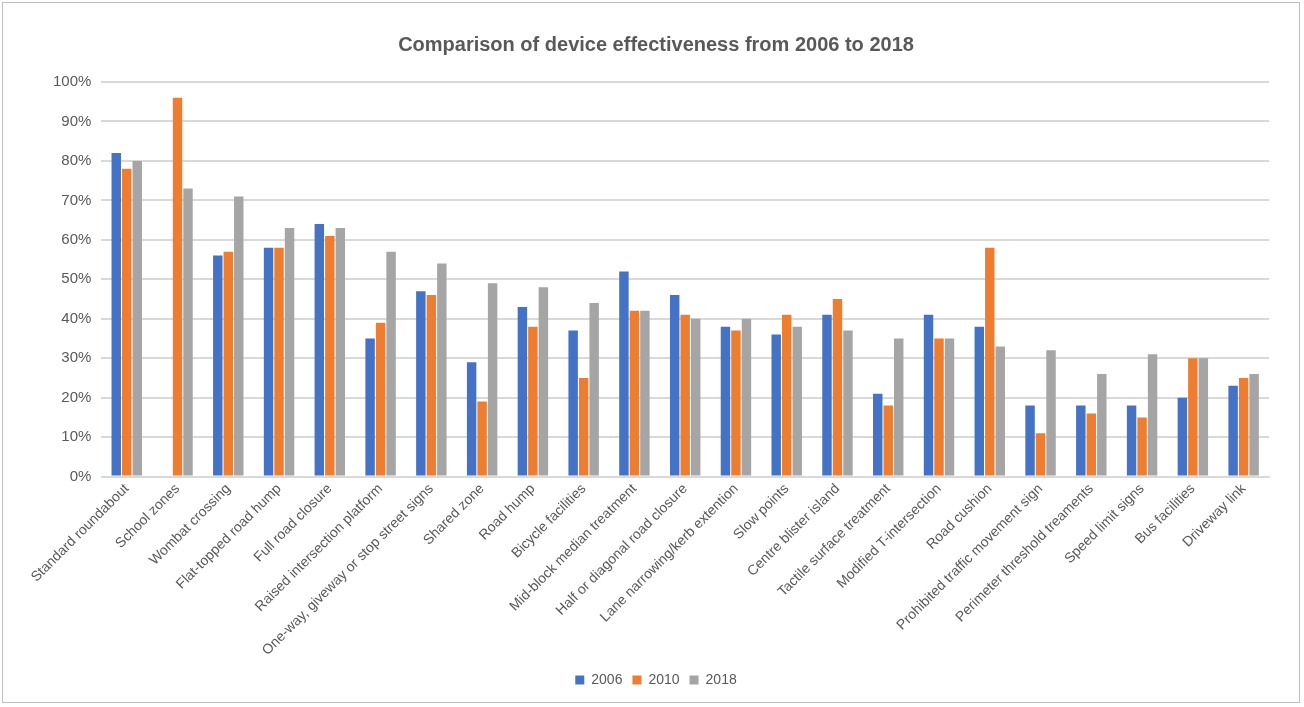  What do you see at coordinates (76, 199) in the screenshot?
I see `y-tick-label: 70%` at bounding box center [76, 199].